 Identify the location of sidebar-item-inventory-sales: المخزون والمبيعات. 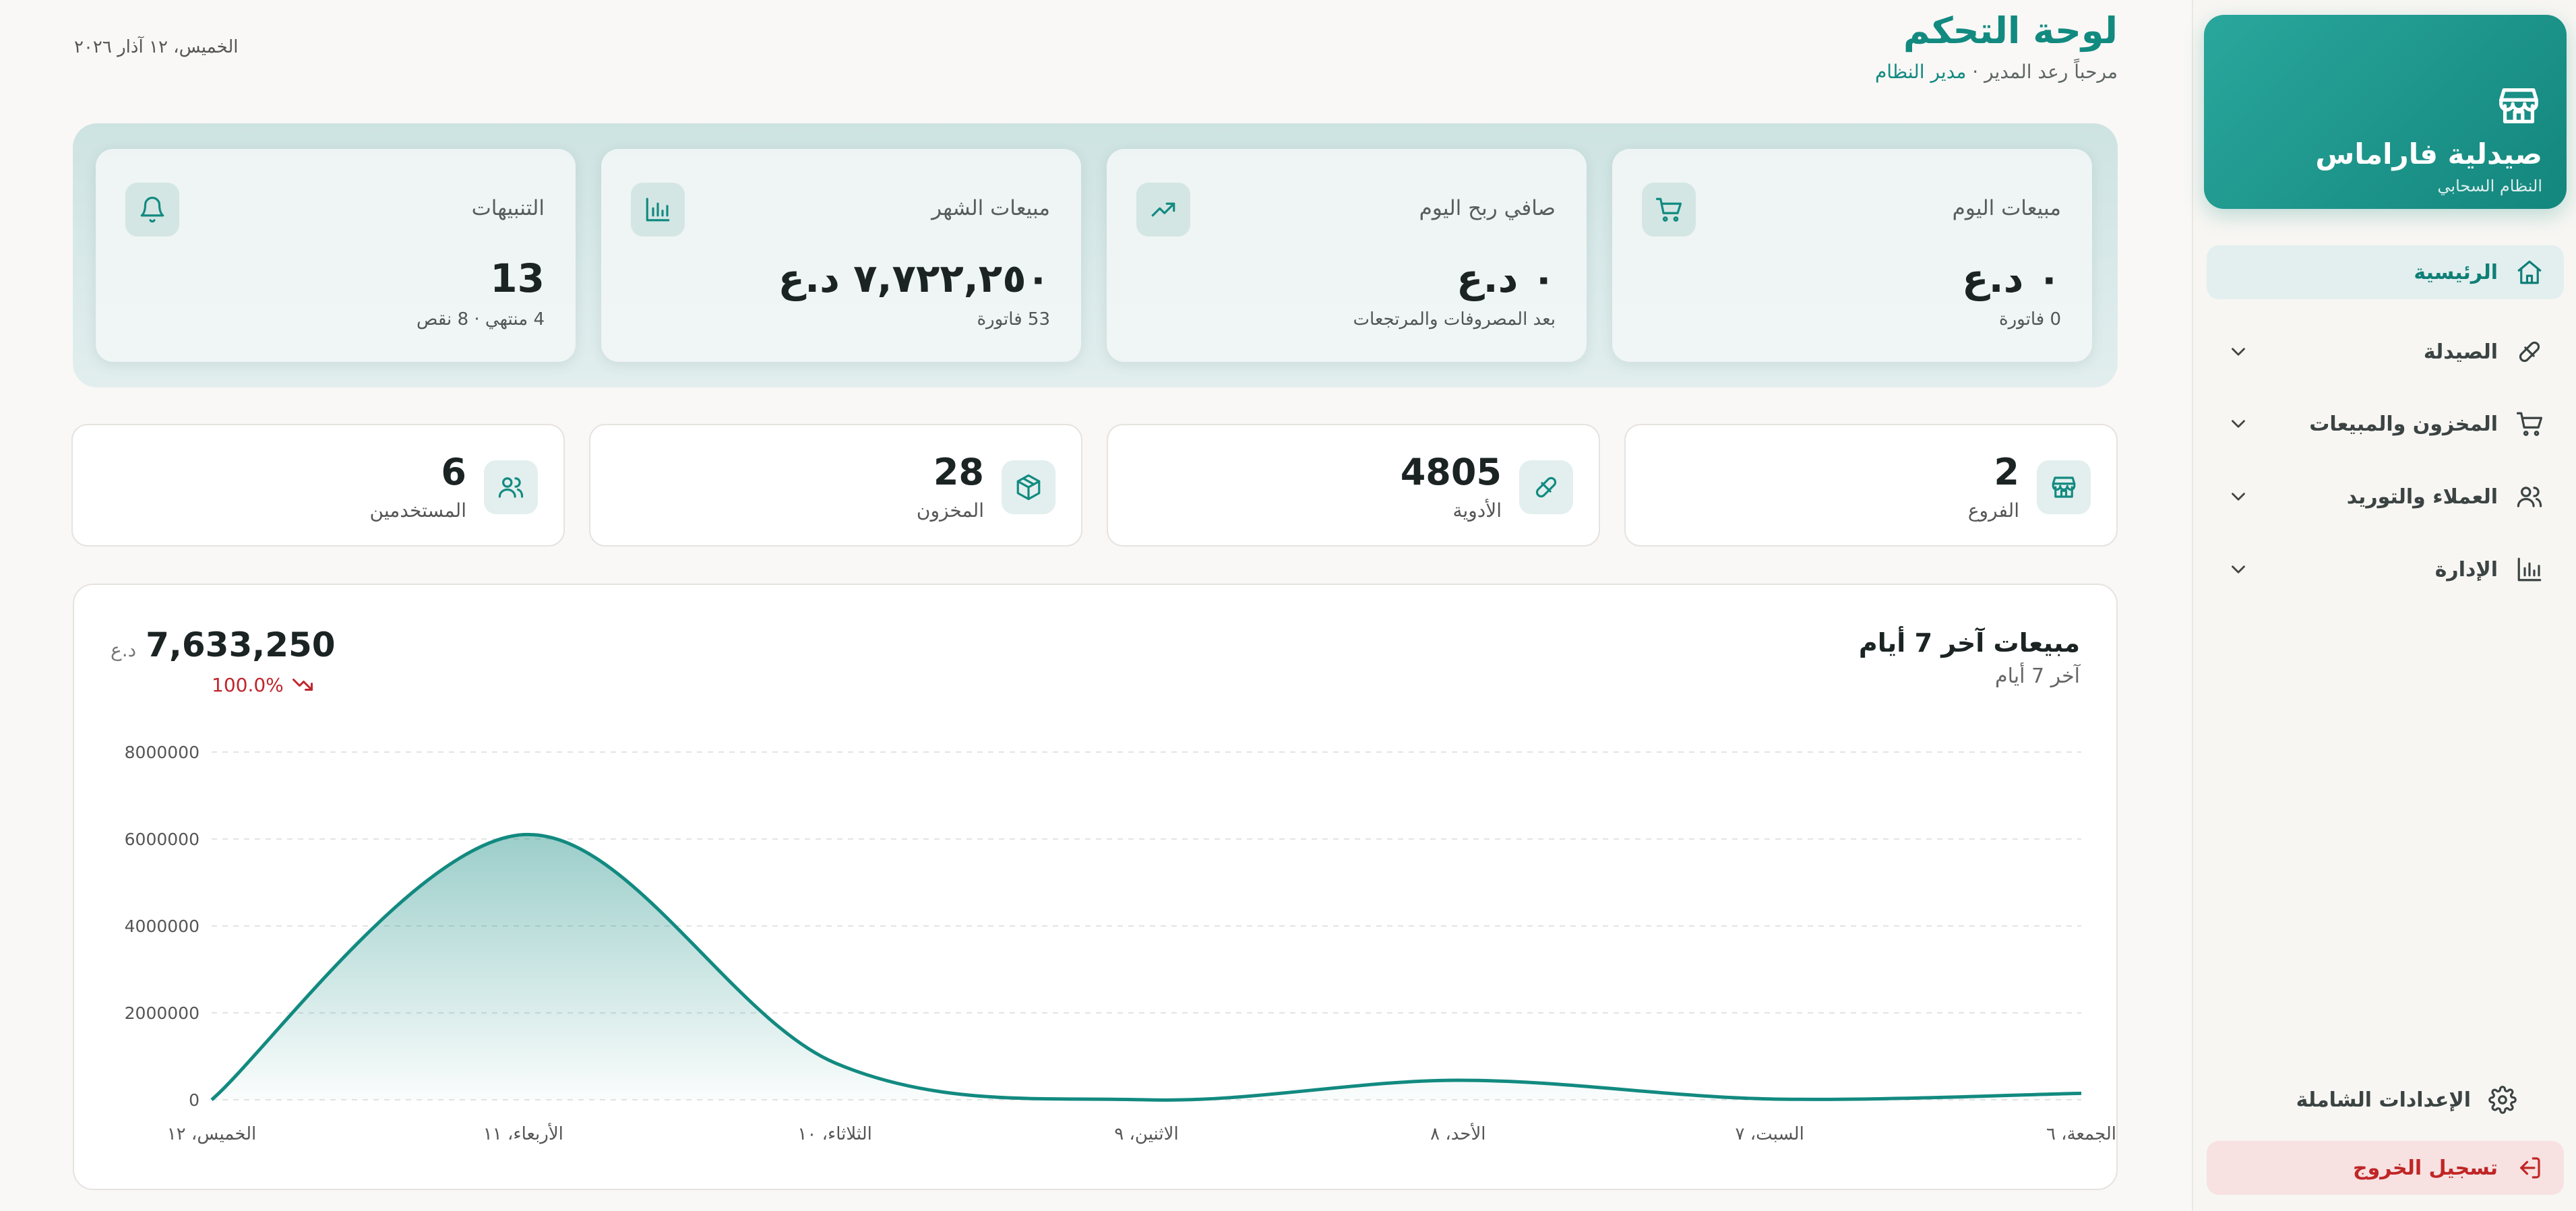
(2385, 424).